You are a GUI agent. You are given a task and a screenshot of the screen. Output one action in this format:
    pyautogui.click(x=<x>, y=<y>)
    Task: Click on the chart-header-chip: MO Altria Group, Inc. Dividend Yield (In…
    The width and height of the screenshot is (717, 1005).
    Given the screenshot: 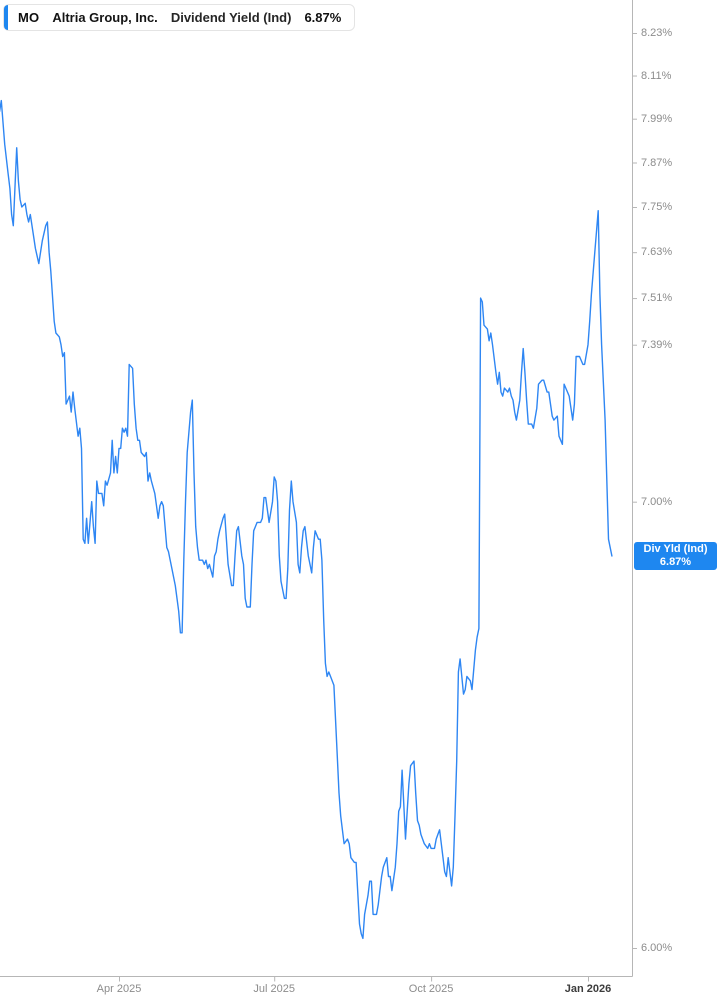 What is the action you would take?
    pyautogui.click(x=179, y=17)
    